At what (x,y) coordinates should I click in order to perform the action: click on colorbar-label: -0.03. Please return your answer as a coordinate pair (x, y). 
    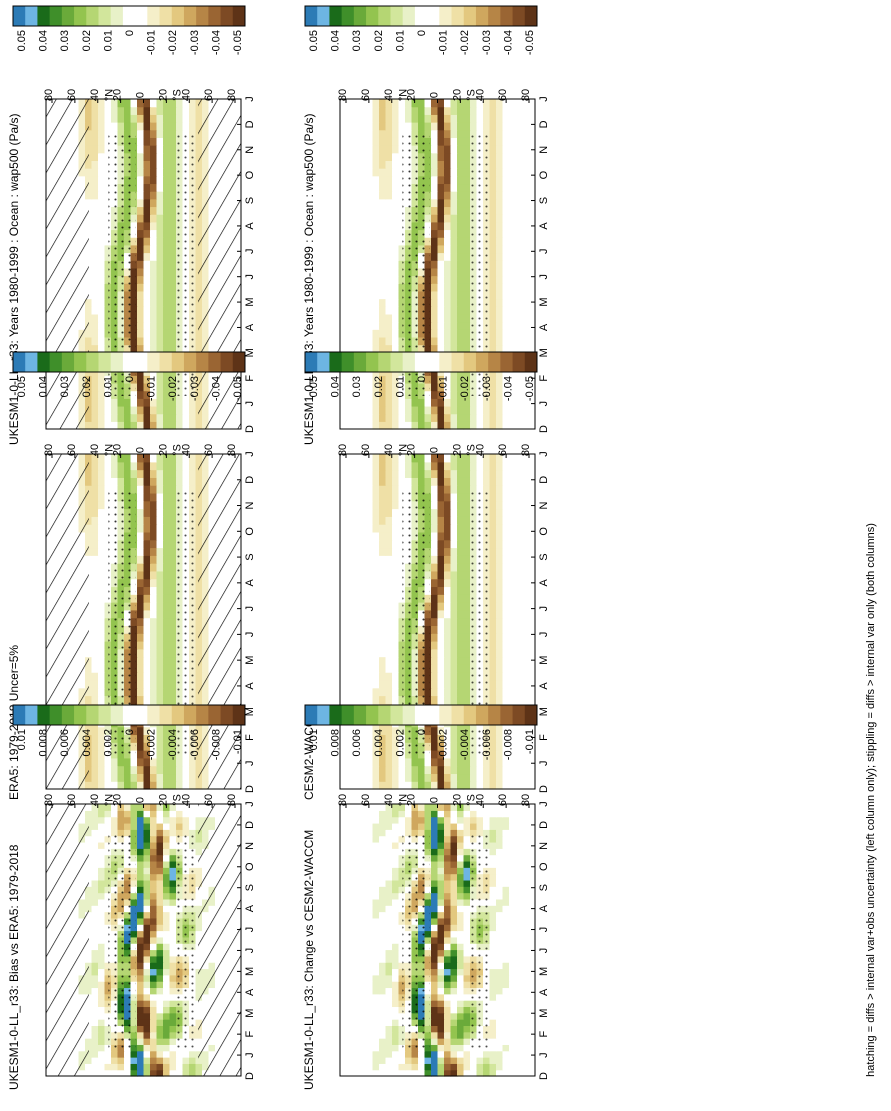
    Looking at the image, I should click on (195, 42).